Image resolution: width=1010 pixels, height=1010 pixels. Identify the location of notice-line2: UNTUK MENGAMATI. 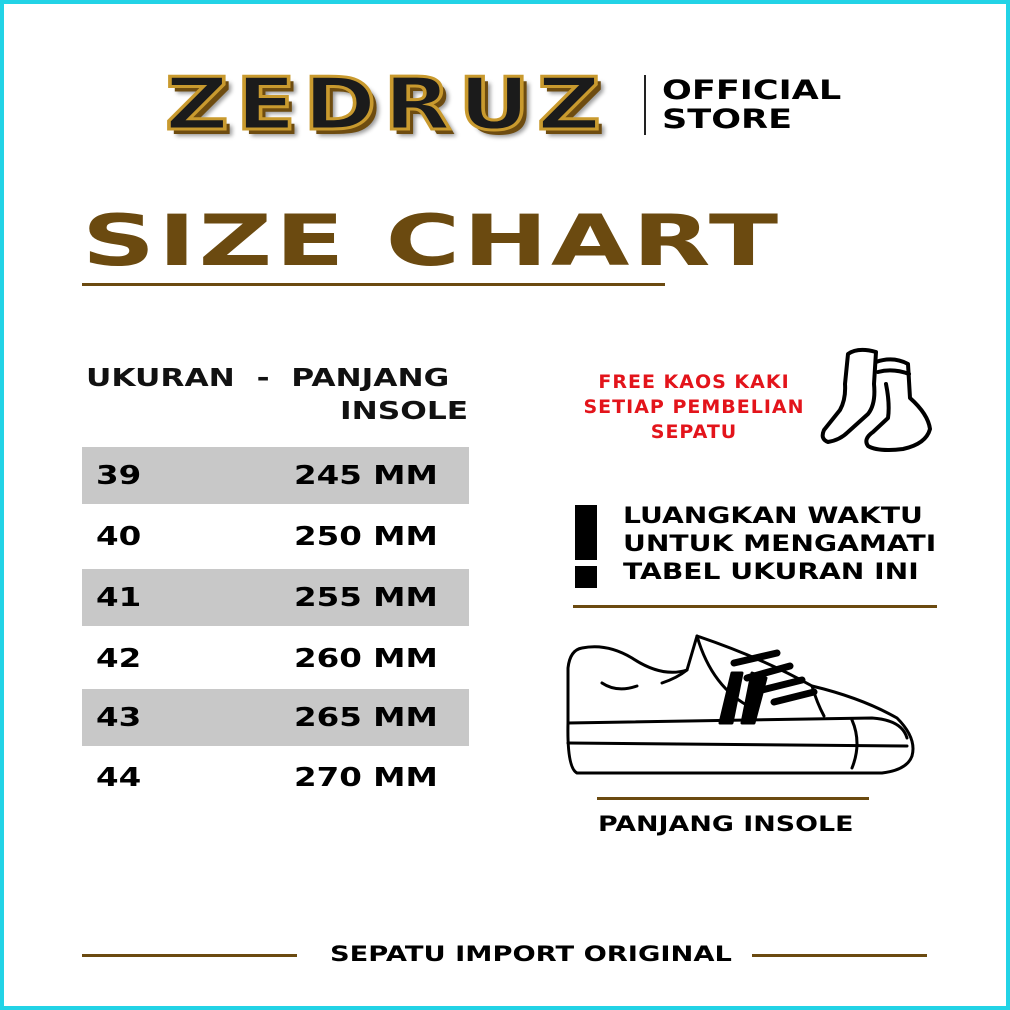
(780, 544).